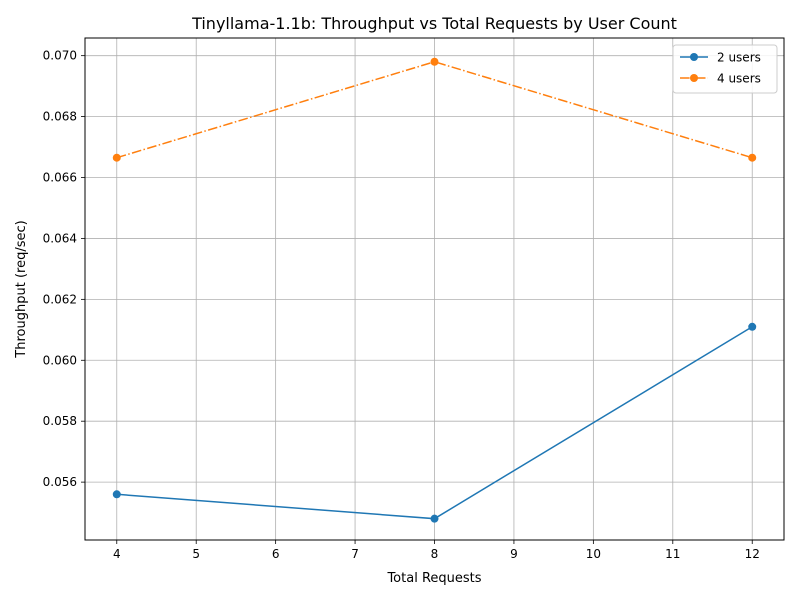  I want to click on x-tick-label: 6, so click(276, 554).